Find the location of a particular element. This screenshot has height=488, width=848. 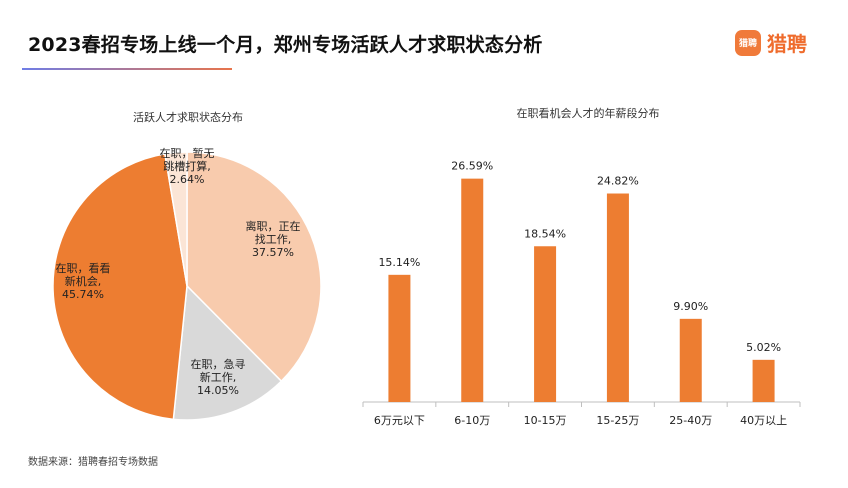

logo-badge-icon: 猎聘 is located at coordinates (748, 42).